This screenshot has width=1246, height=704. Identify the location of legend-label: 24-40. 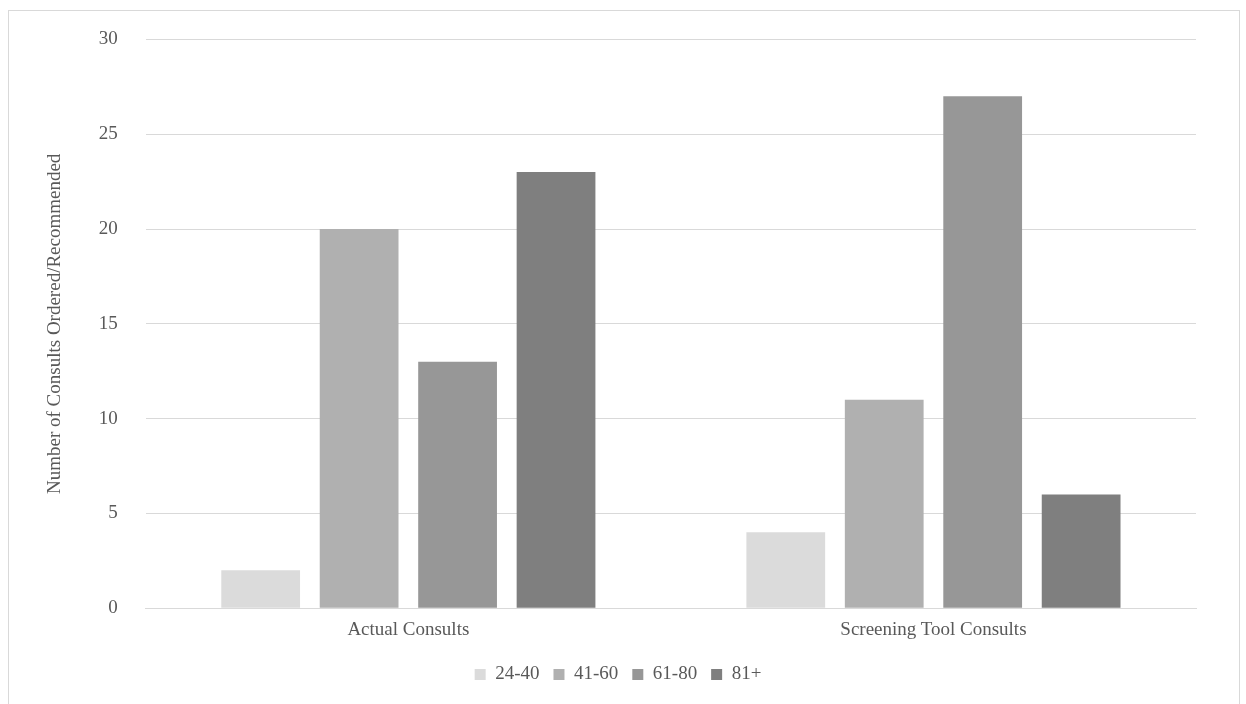
(517, 673).